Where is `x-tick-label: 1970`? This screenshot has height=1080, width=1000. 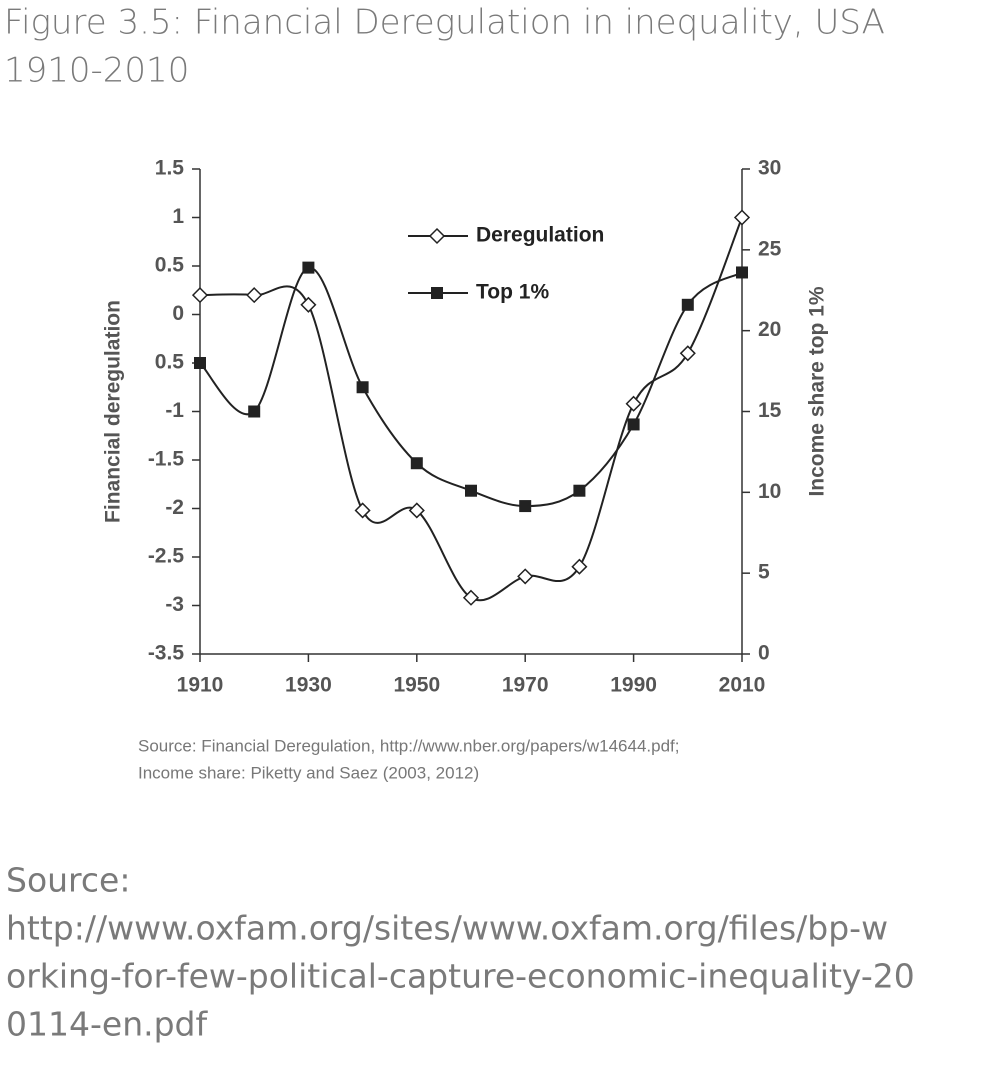
x-tick-label: 1970 is located at coordinates (525, 685).